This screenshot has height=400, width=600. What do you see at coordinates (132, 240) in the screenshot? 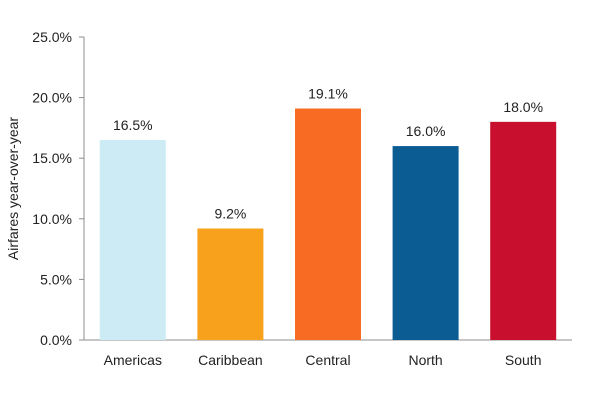
I see `bar-americas` at bounding box center [132, 240].